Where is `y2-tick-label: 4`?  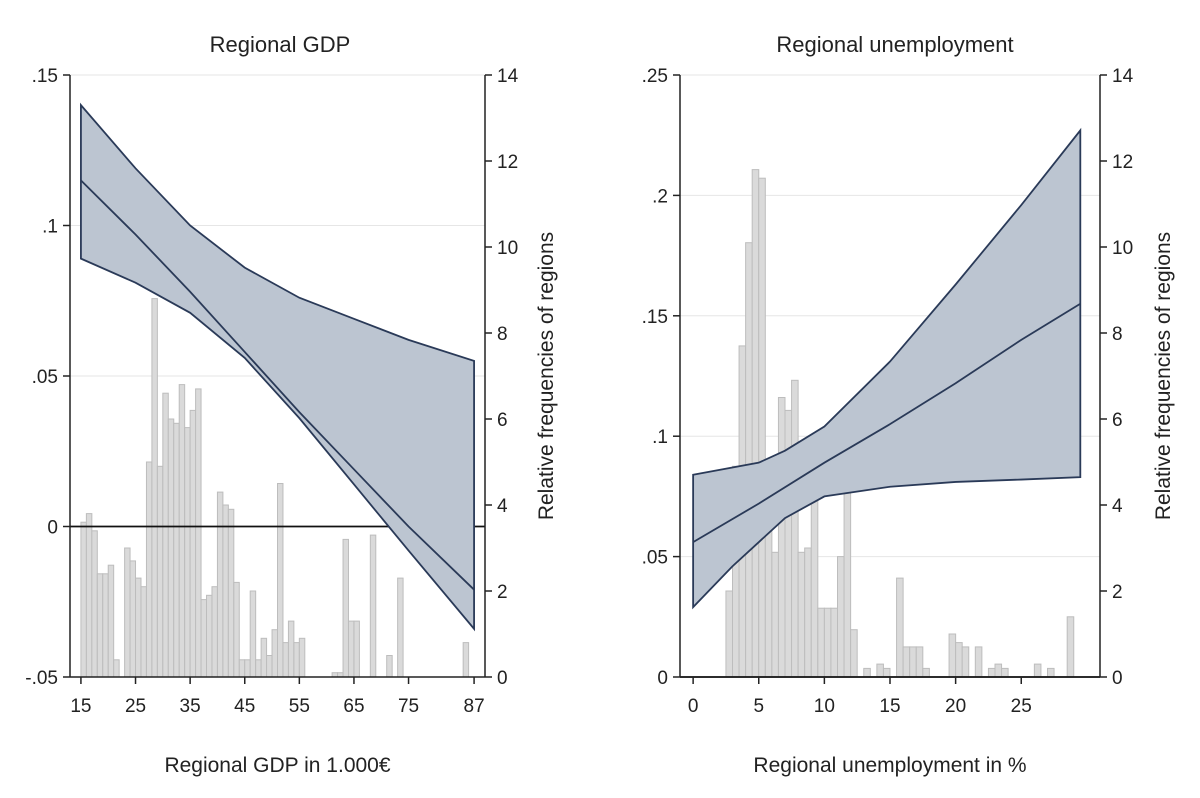
y2-tick-label: 4 is located at coordinates (1117, 506).